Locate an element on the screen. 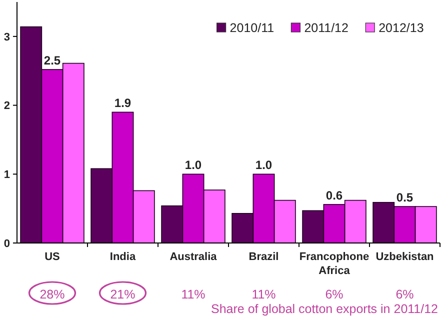 The height and width of the screenshot is (320, 445). text: 21% is located at coordinates (123, 294).